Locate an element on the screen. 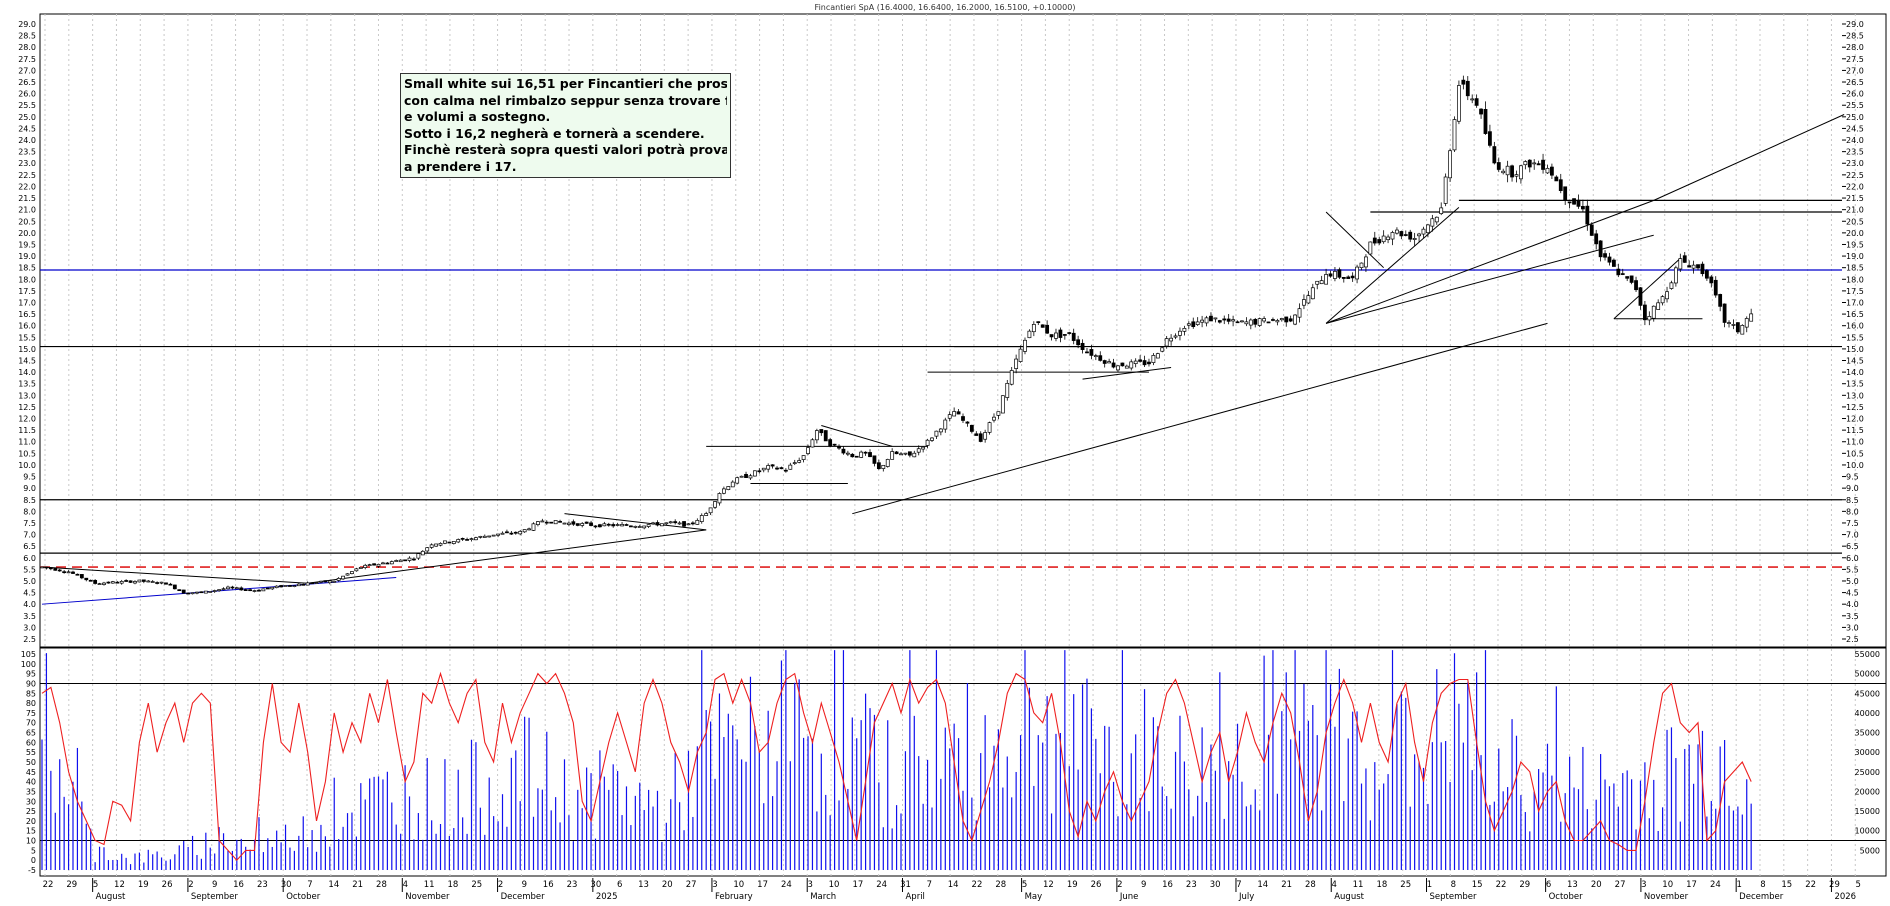 The height and width of the screenshot is (906, 1890). vol-tick-label: 50000 is located at coordinates (1867, 674).